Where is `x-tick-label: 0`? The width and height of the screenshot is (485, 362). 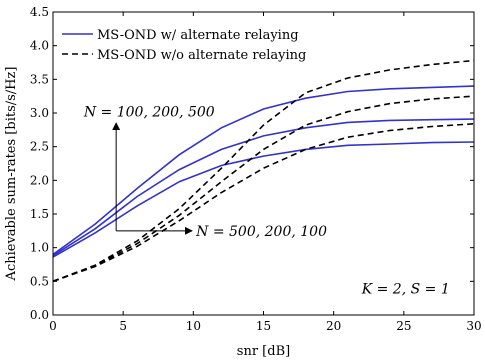
x-tick-label: 0 is located at coordinates (53, 326).